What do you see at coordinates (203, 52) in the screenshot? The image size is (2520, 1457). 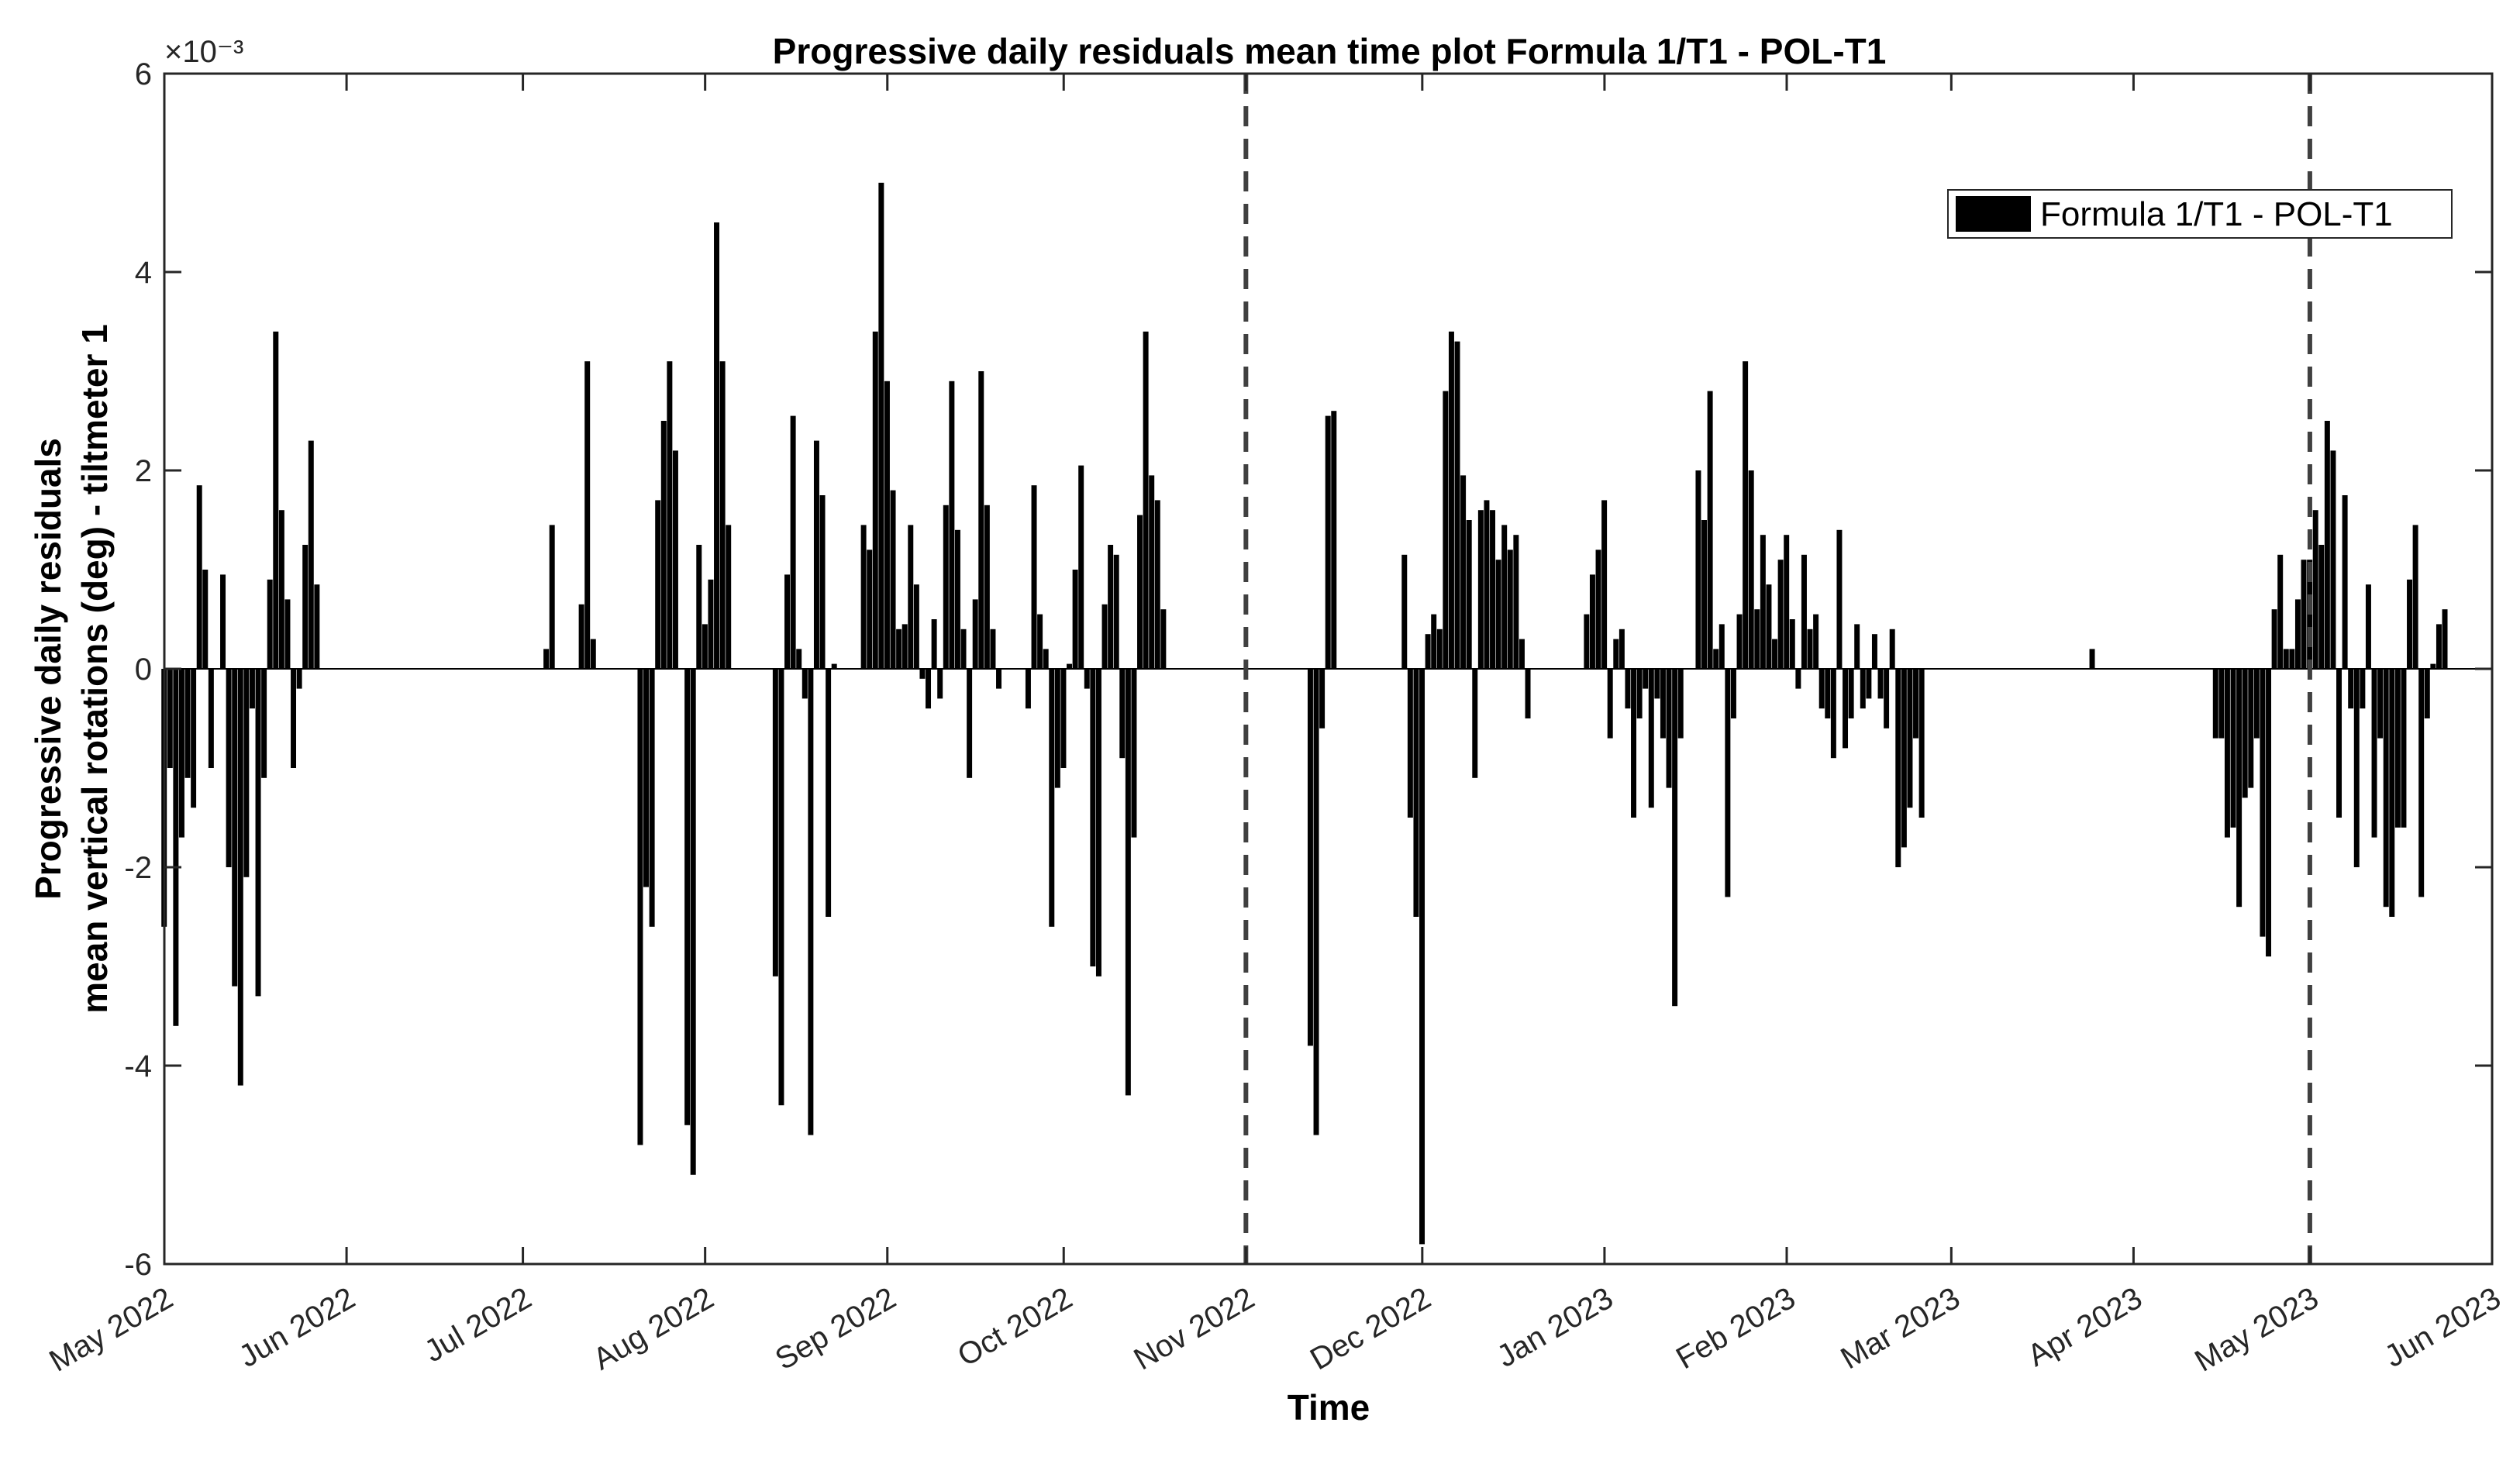 I see `y-axis-exponent-label: ×10⁻³` at bounding box center [203, 52].